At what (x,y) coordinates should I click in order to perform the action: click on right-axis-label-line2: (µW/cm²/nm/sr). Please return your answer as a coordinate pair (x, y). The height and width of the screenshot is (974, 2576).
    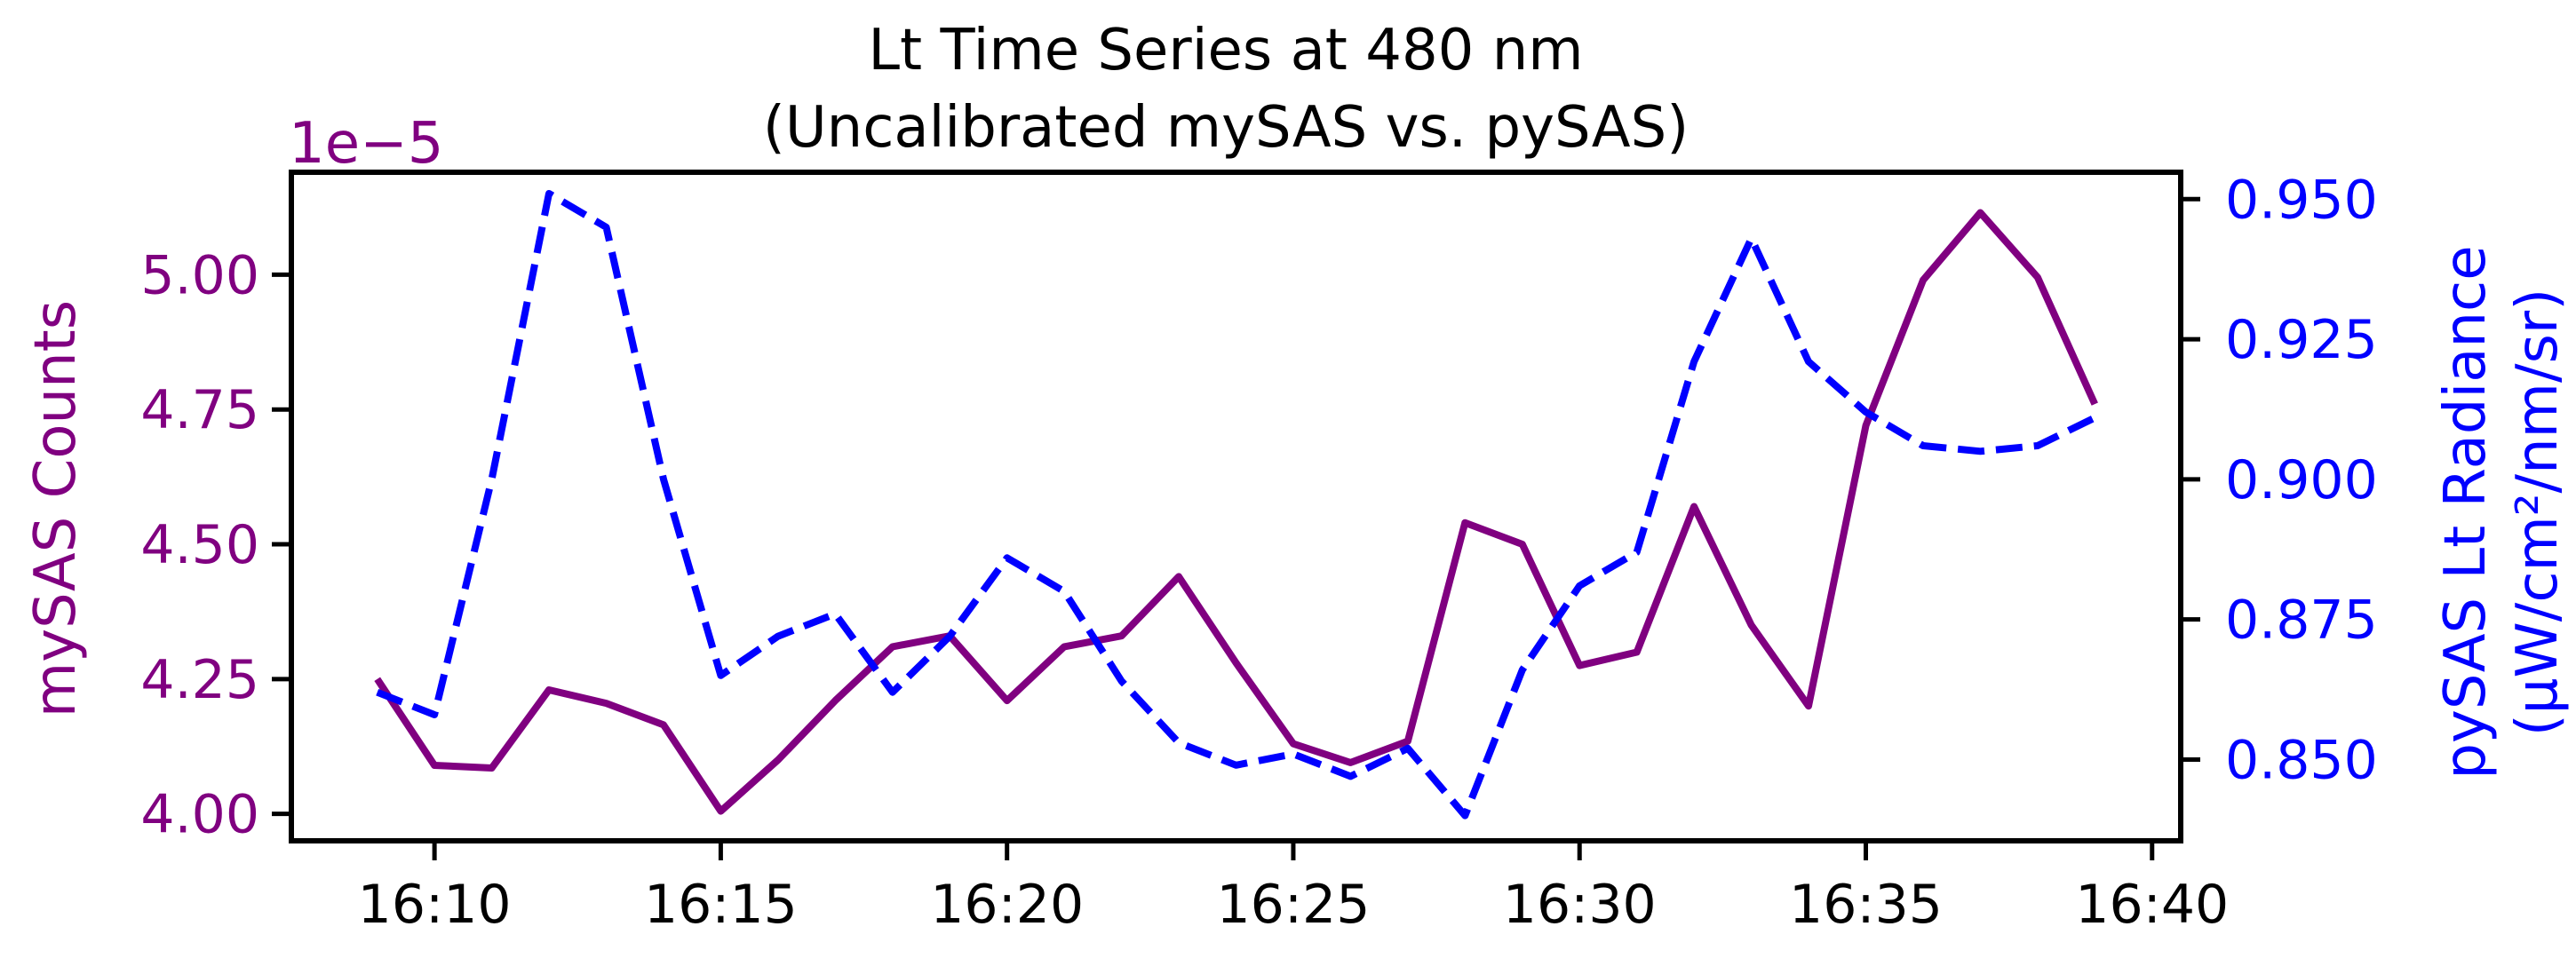
    Looking at the image, I should click on (2538, 512).